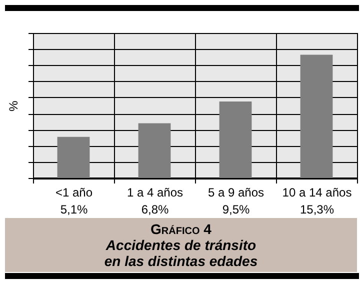 This screenshot has height=285, width=364. What do you see at coordinates (317, 193) in the screenshot?
I see `x-tick-label: 10 a 14 años` at bounding box center [317, 193].